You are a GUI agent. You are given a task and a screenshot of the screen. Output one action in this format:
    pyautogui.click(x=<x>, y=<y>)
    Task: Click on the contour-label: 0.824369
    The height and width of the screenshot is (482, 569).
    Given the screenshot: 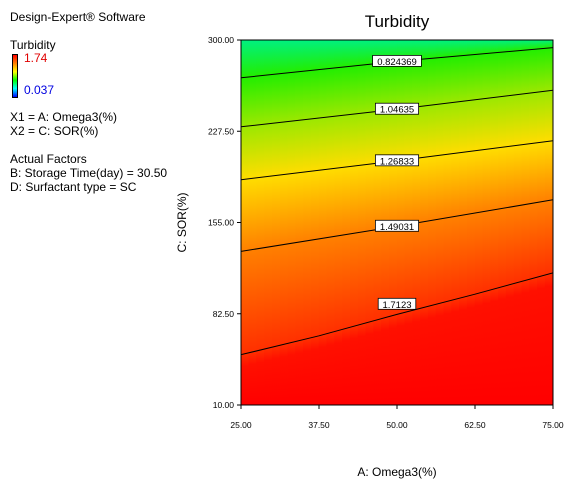 What is the action you would take?
    pyautogui.click(x=397, y=62)
    